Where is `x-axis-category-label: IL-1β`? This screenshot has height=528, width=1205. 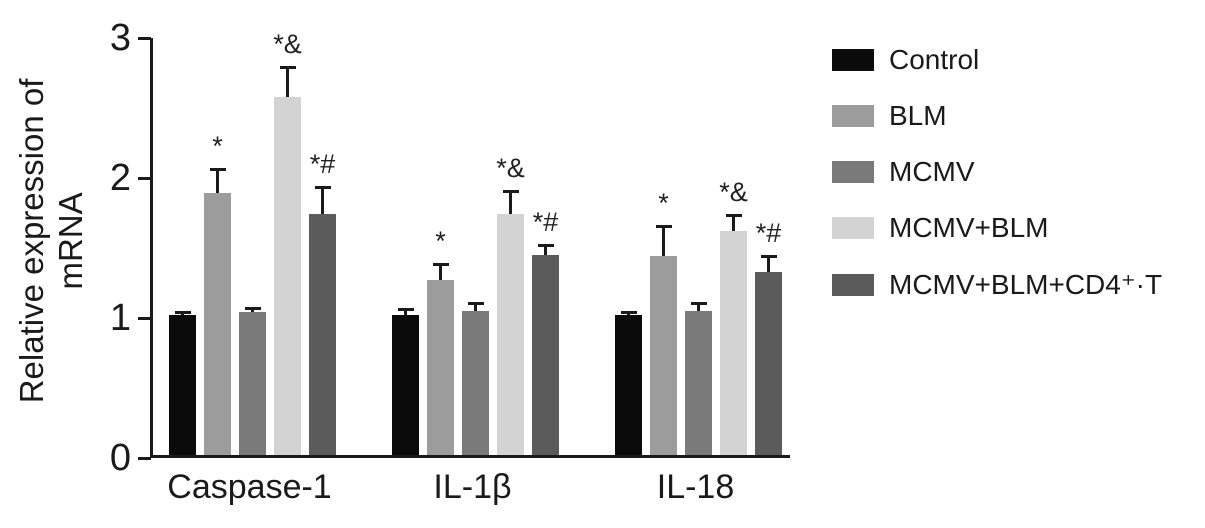 x-axis-category-label: IL-1β is located at coordinates (472, 487).